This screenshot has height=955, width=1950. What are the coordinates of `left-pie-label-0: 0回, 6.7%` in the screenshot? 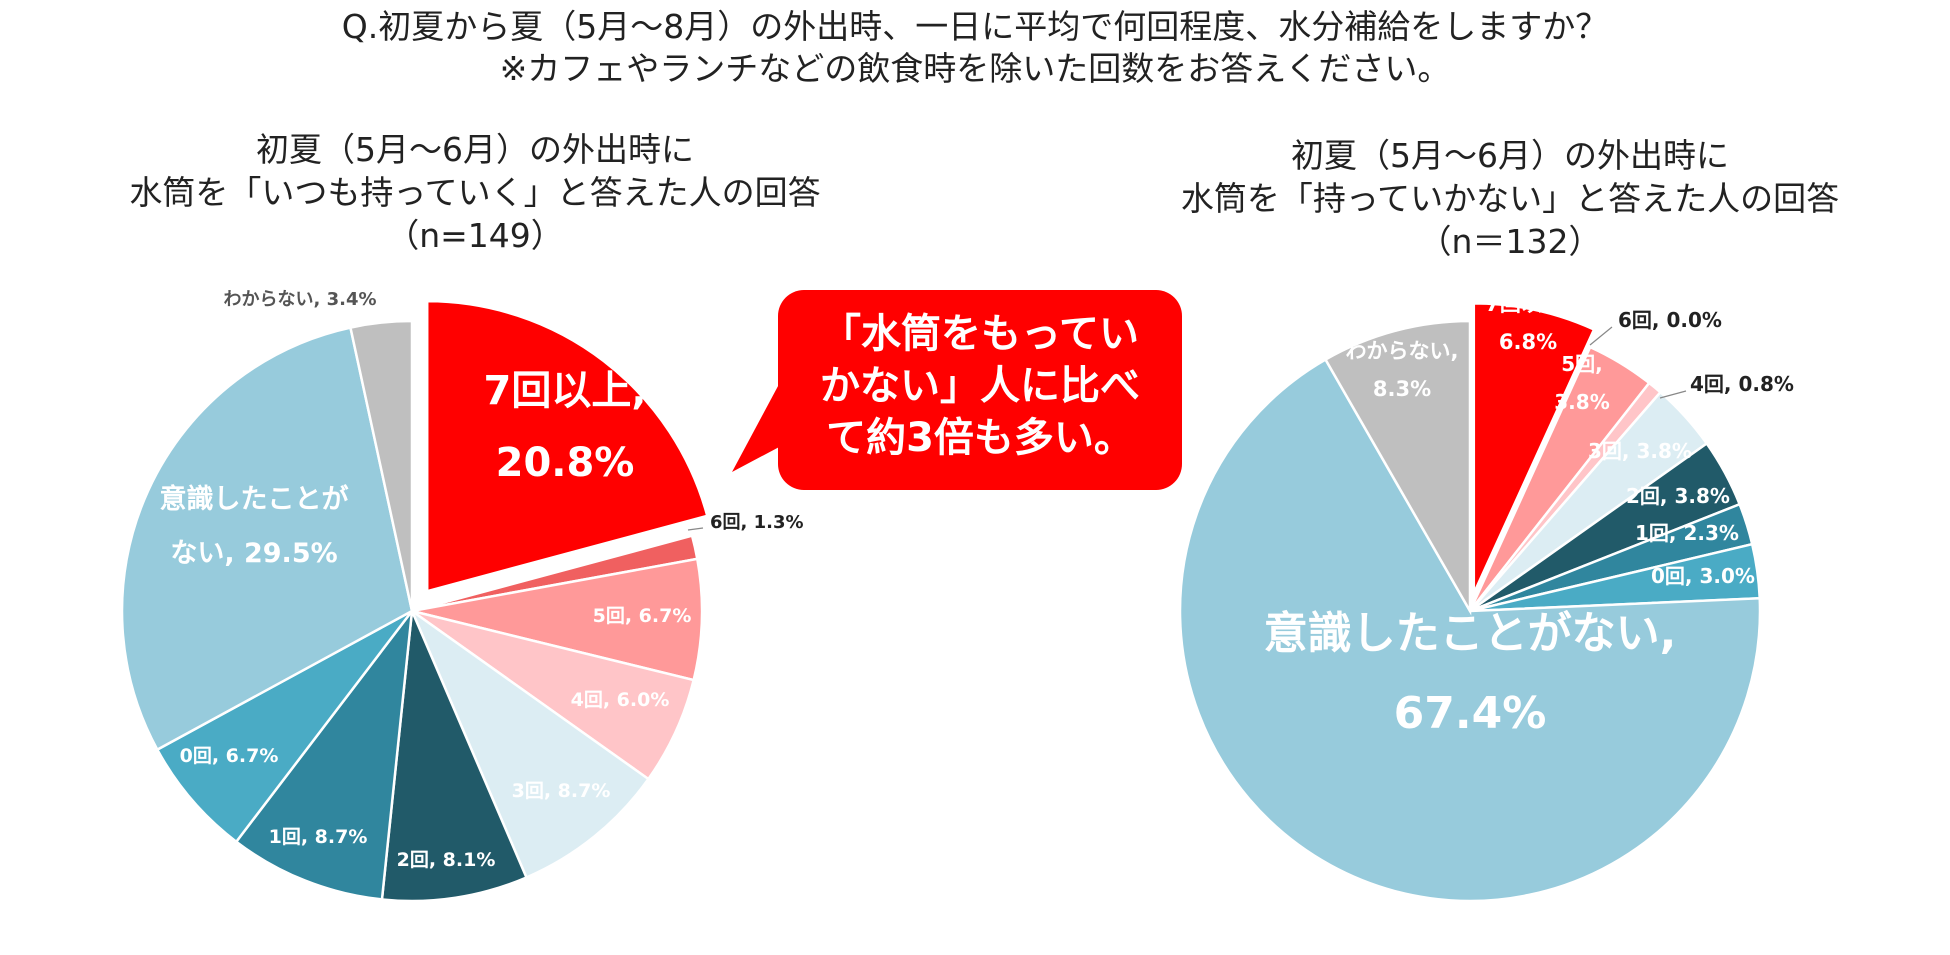 It's located at (229, 756).